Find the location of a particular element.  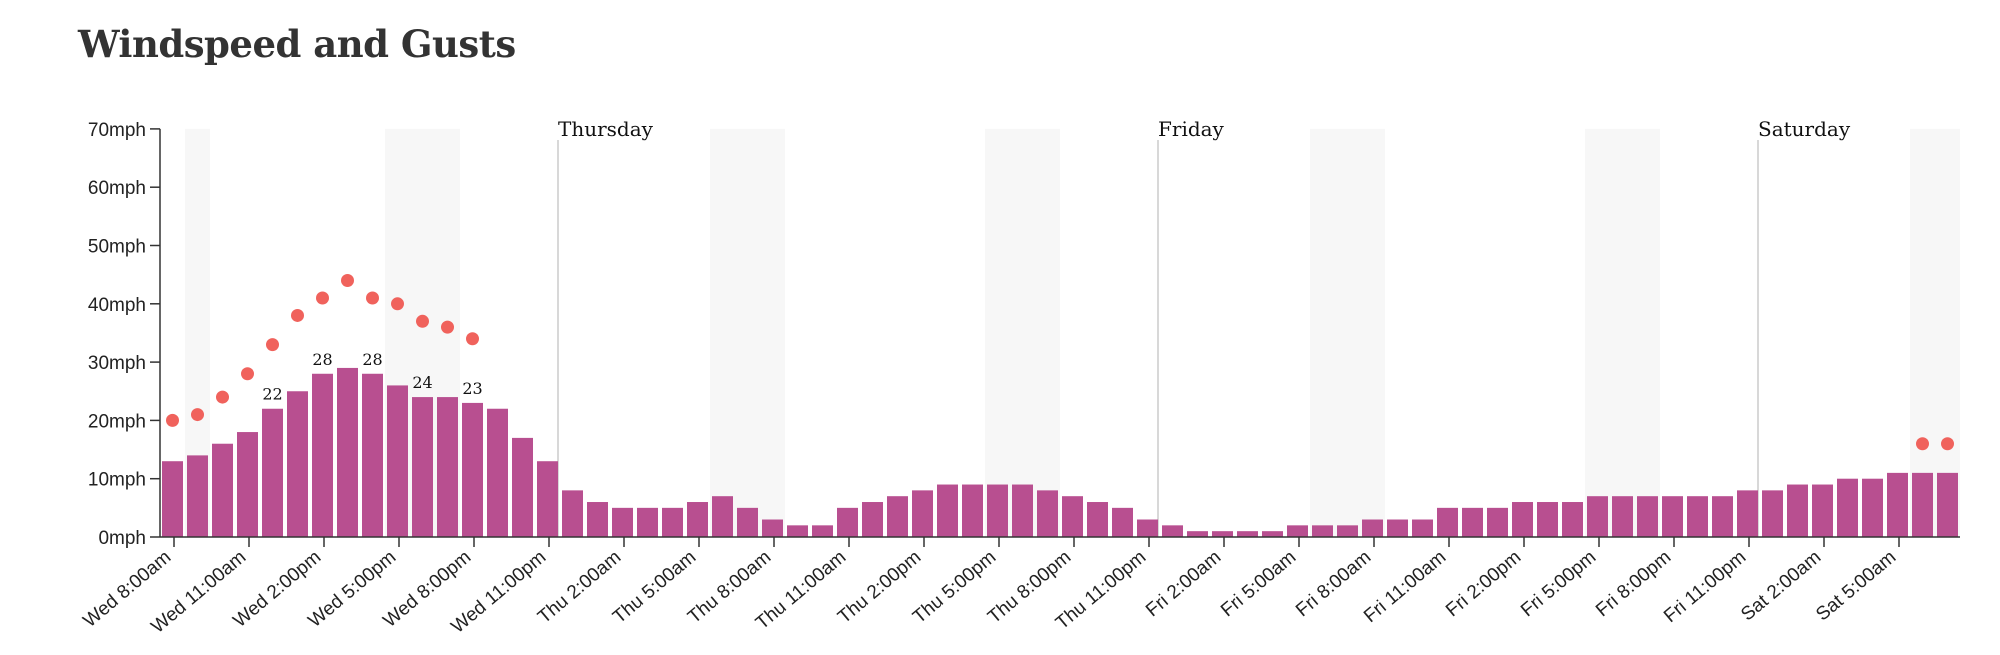

day-label: Thursday is located at coordinates (606, 129).